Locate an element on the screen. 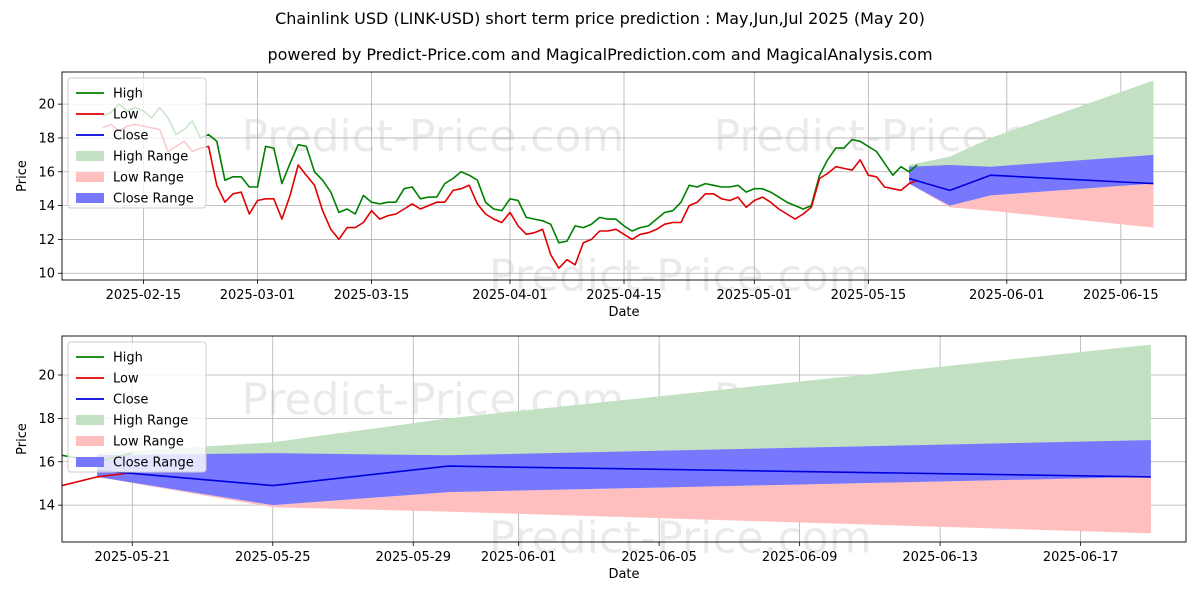 The image size is (1200, 600). p1-x-tick-label: 2025-05-15 is located at coordinates (869, 295).